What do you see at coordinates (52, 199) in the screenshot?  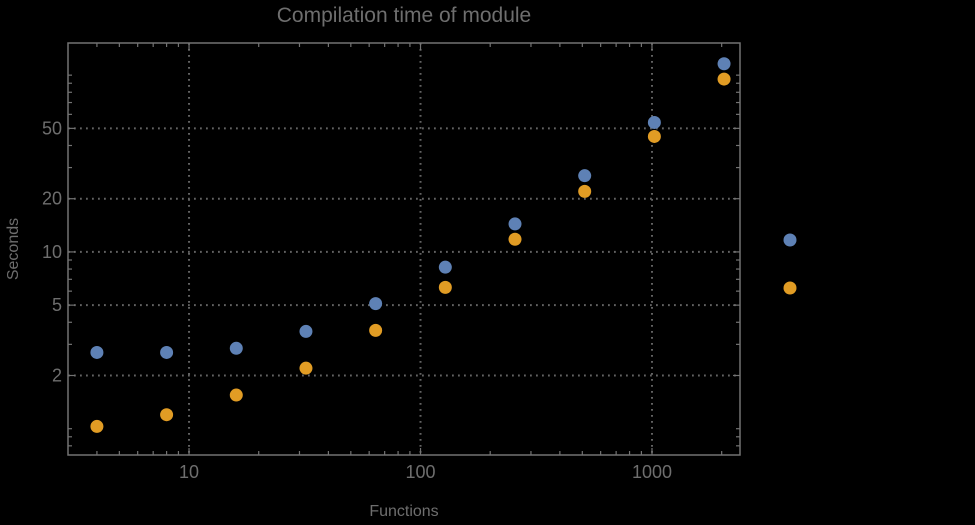 I see `y-tick-label: 20` at bounding box center [52, 199].